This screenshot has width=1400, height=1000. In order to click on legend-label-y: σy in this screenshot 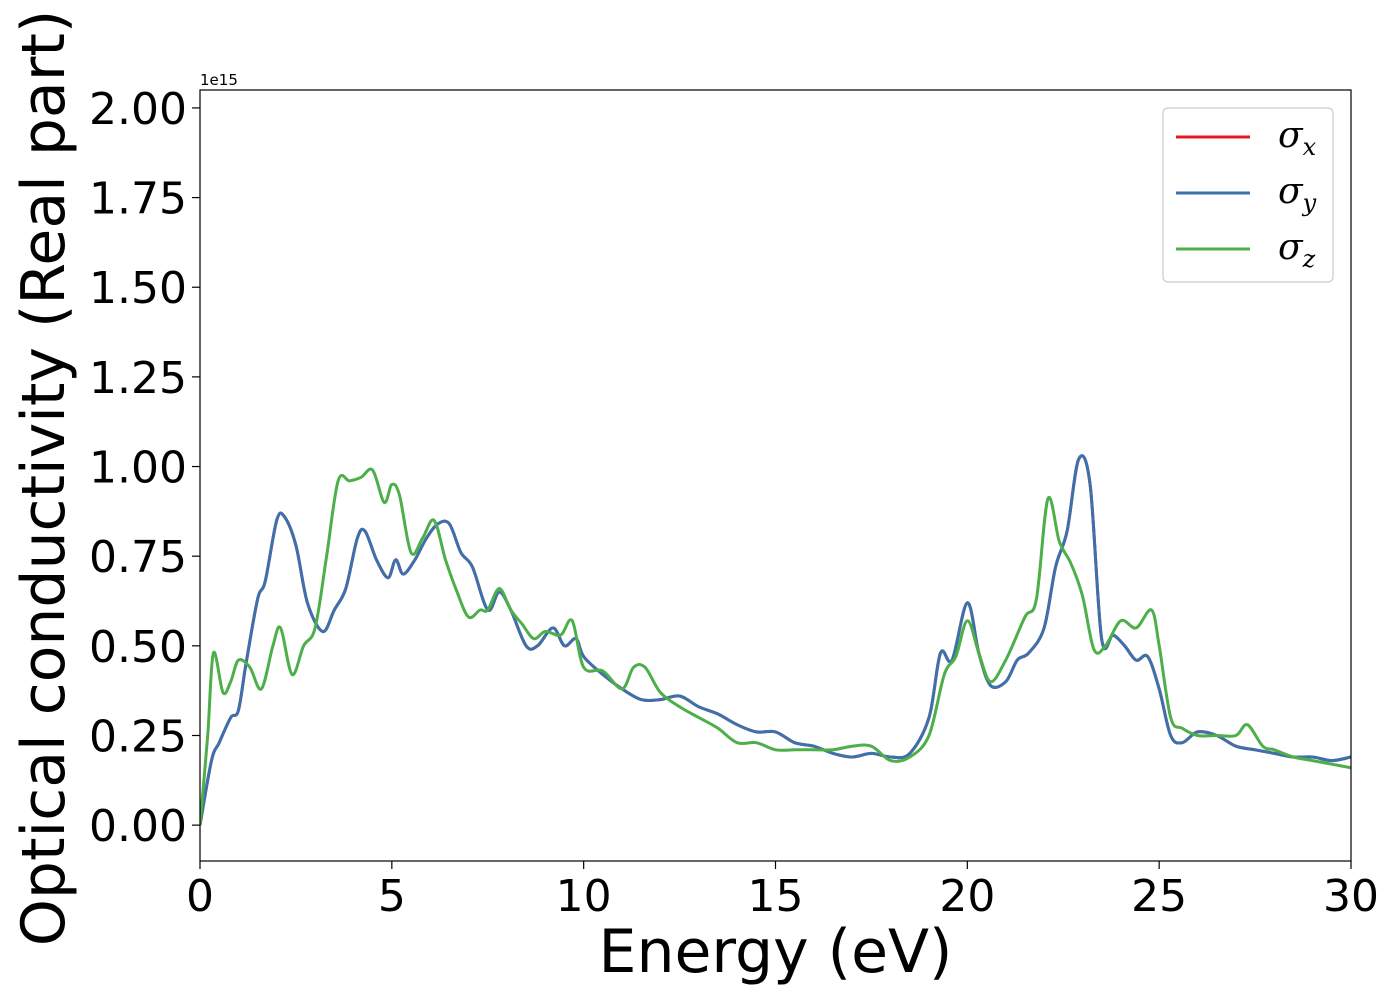, I will do `click(1297, 194)`.